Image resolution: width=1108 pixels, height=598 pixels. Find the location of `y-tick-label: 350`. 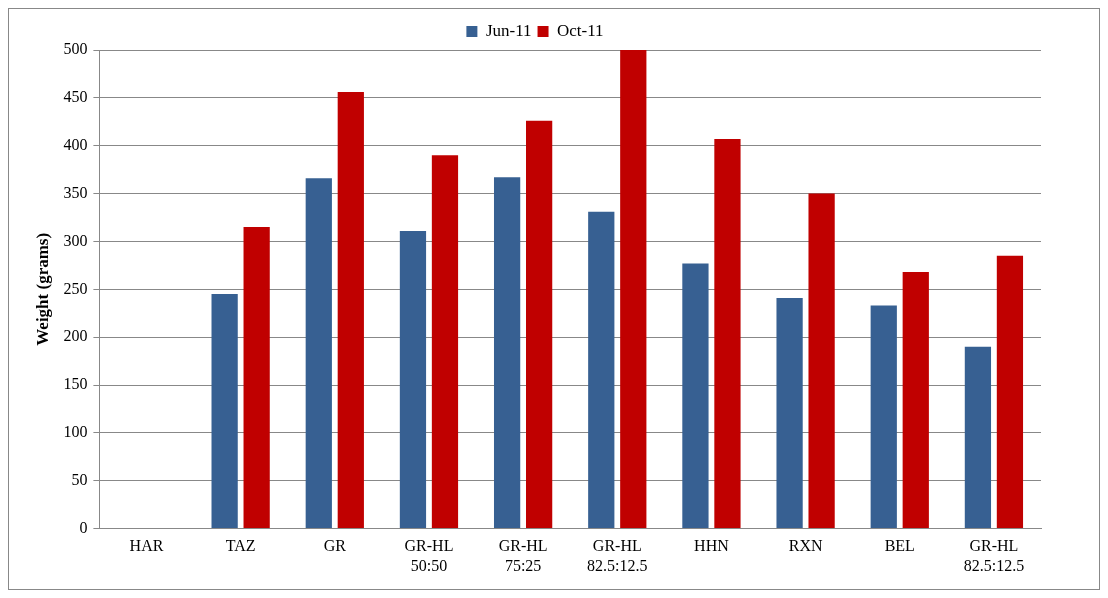

y-tick-label: 350 is located at coordinates (75, 192).